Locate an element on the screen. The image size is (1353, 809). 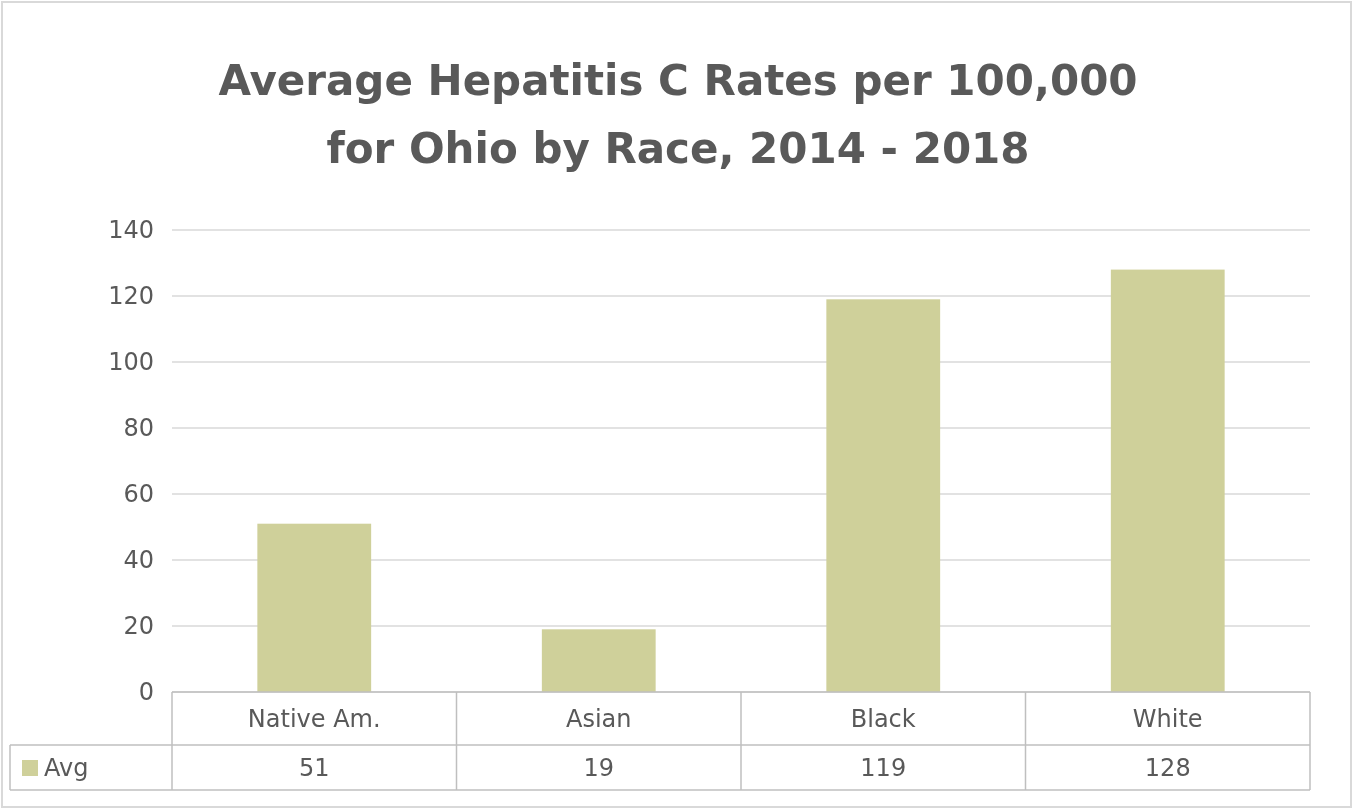
chart-title: Average Hepatitis C Rates per 100,000 for Ohio by Race, 2014 - 2018 is located at coordinates (678, 114).